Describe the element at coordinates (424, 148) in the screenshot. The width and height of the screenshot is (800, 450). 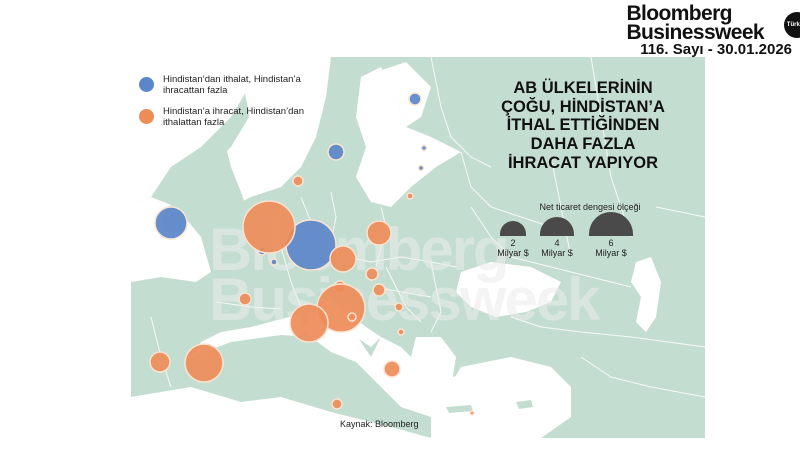
I see `bubble-estonia` at that location.